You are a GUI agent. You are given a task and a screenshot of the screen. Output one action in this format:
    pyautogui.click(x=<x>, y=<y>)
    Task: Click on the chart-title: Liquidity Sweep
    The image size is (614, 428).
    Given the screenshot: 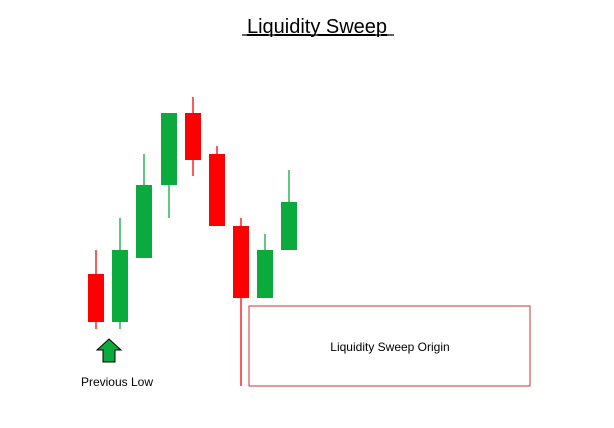 What is the action you would take?
    pyautogui.click(x=317, y=27)
    